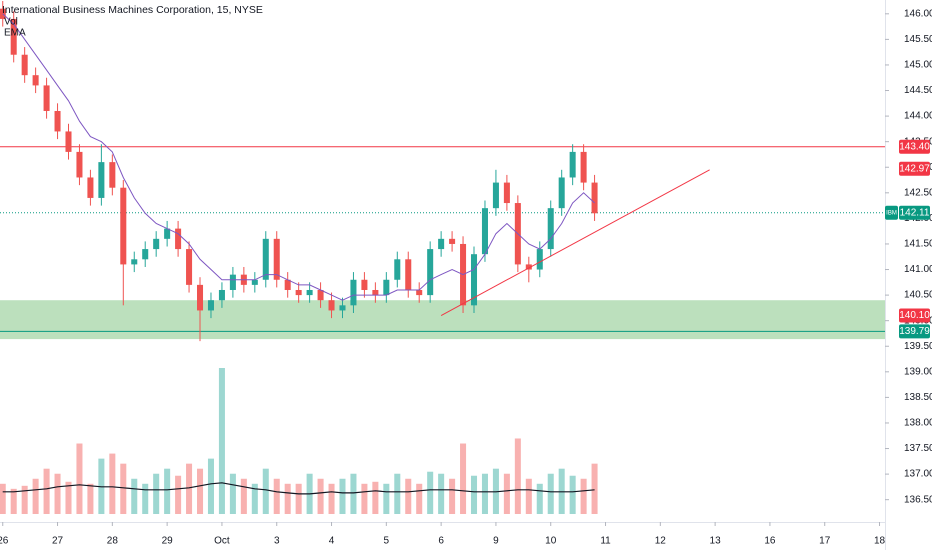  Describe the element at coordinates (918, 371) in the screenshot. I see `y-tick-label: 139.00` at that location.